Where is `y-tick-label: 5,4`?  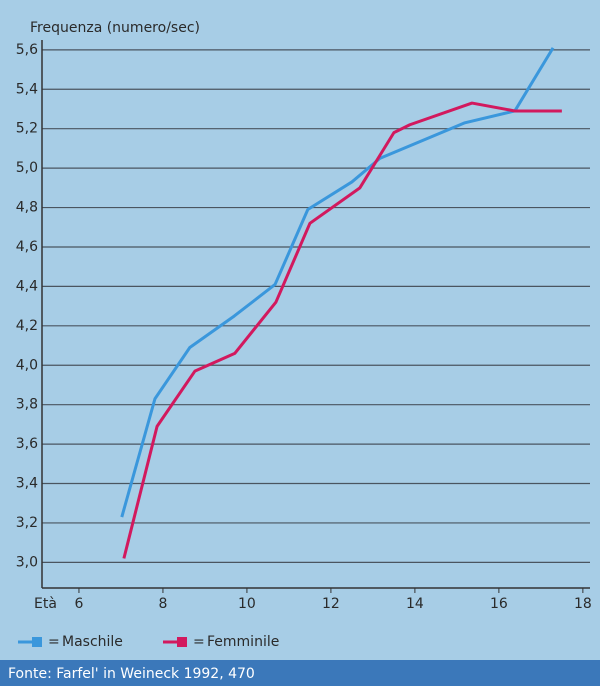 y-tick-label: 5,4 is located at coordinates (27, 89).